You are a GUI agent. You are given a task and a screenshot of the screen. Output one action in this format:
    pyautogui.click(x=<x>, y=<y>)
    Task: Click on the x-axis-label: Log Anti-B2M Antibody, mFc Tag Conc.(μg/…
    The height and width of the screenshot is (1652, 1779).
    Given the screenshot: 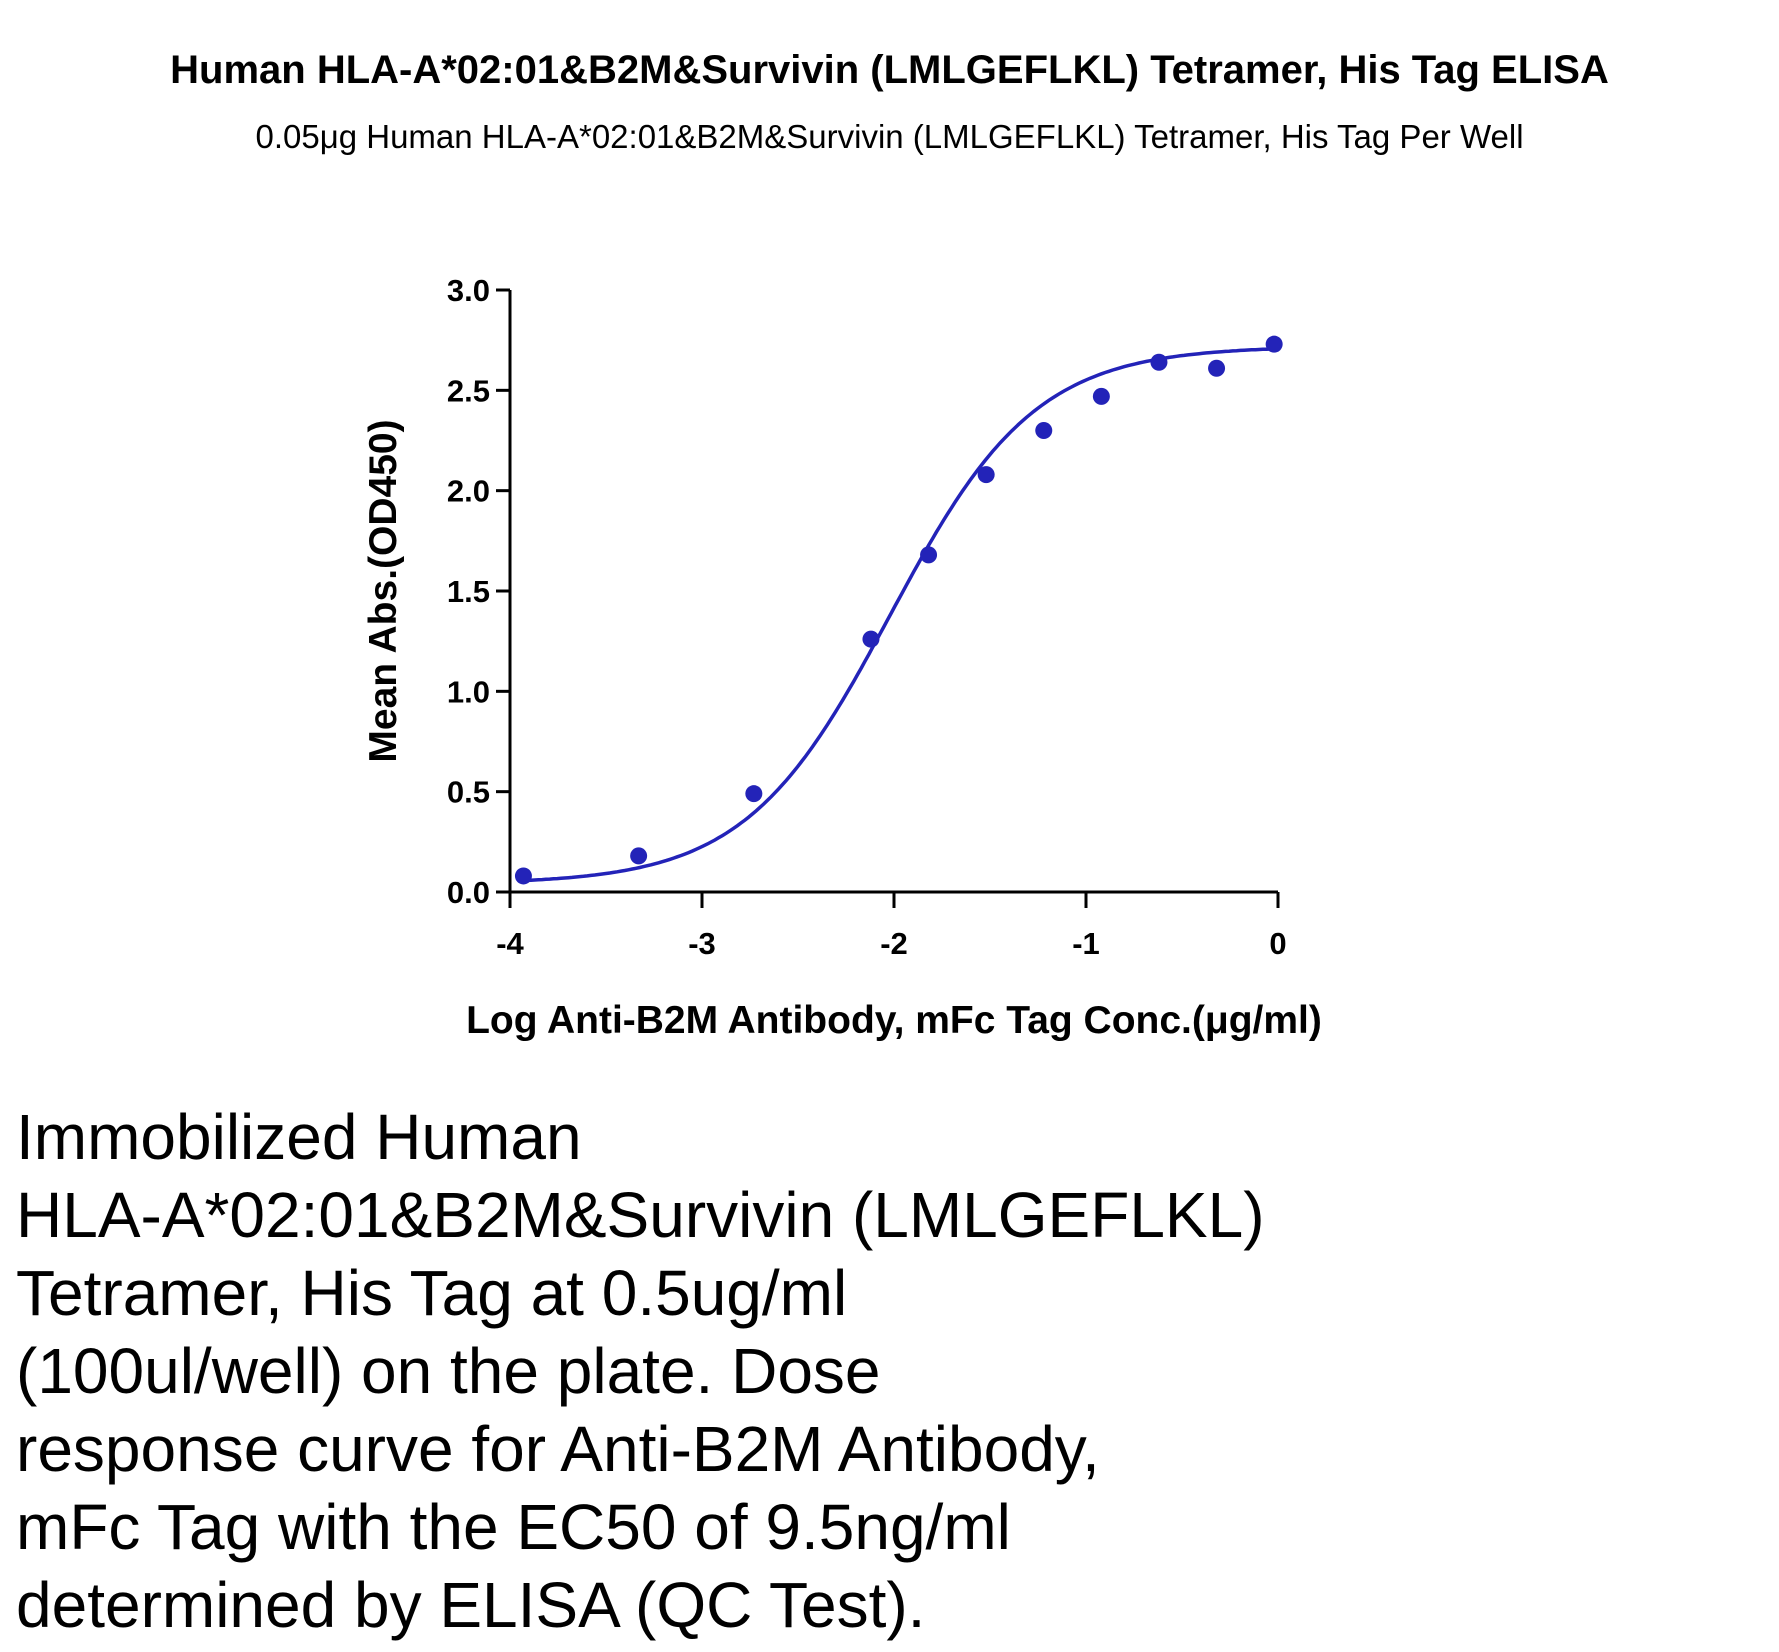 What is the action you would take?
    pyautogui.click(x=894, y=1020)
    